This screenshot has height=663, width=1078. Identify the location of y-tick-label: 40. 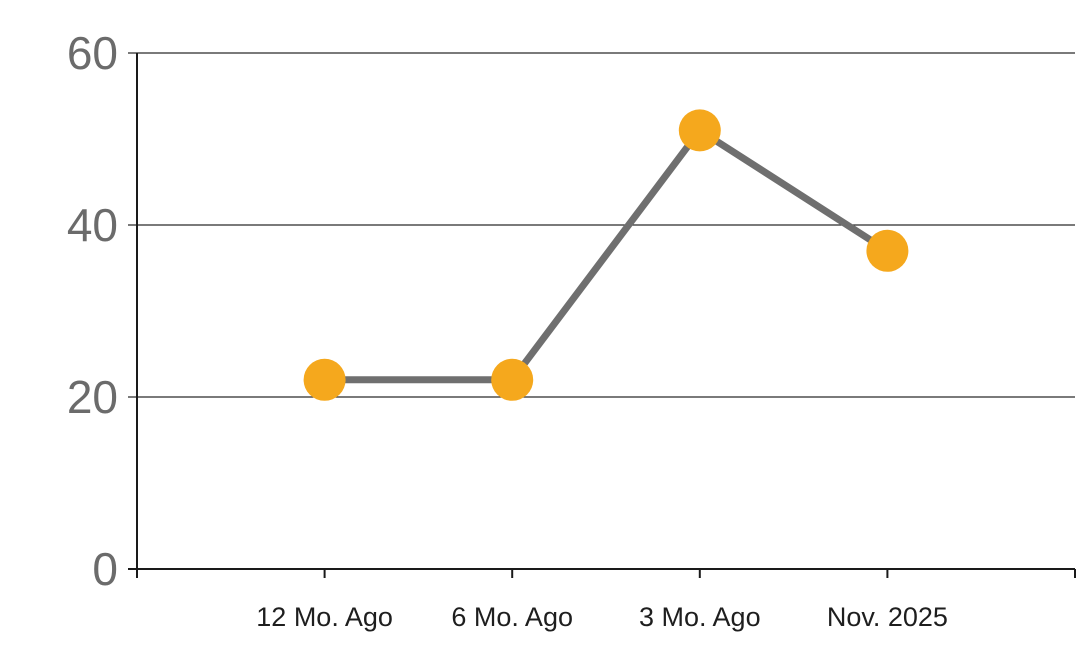
(92, 225).